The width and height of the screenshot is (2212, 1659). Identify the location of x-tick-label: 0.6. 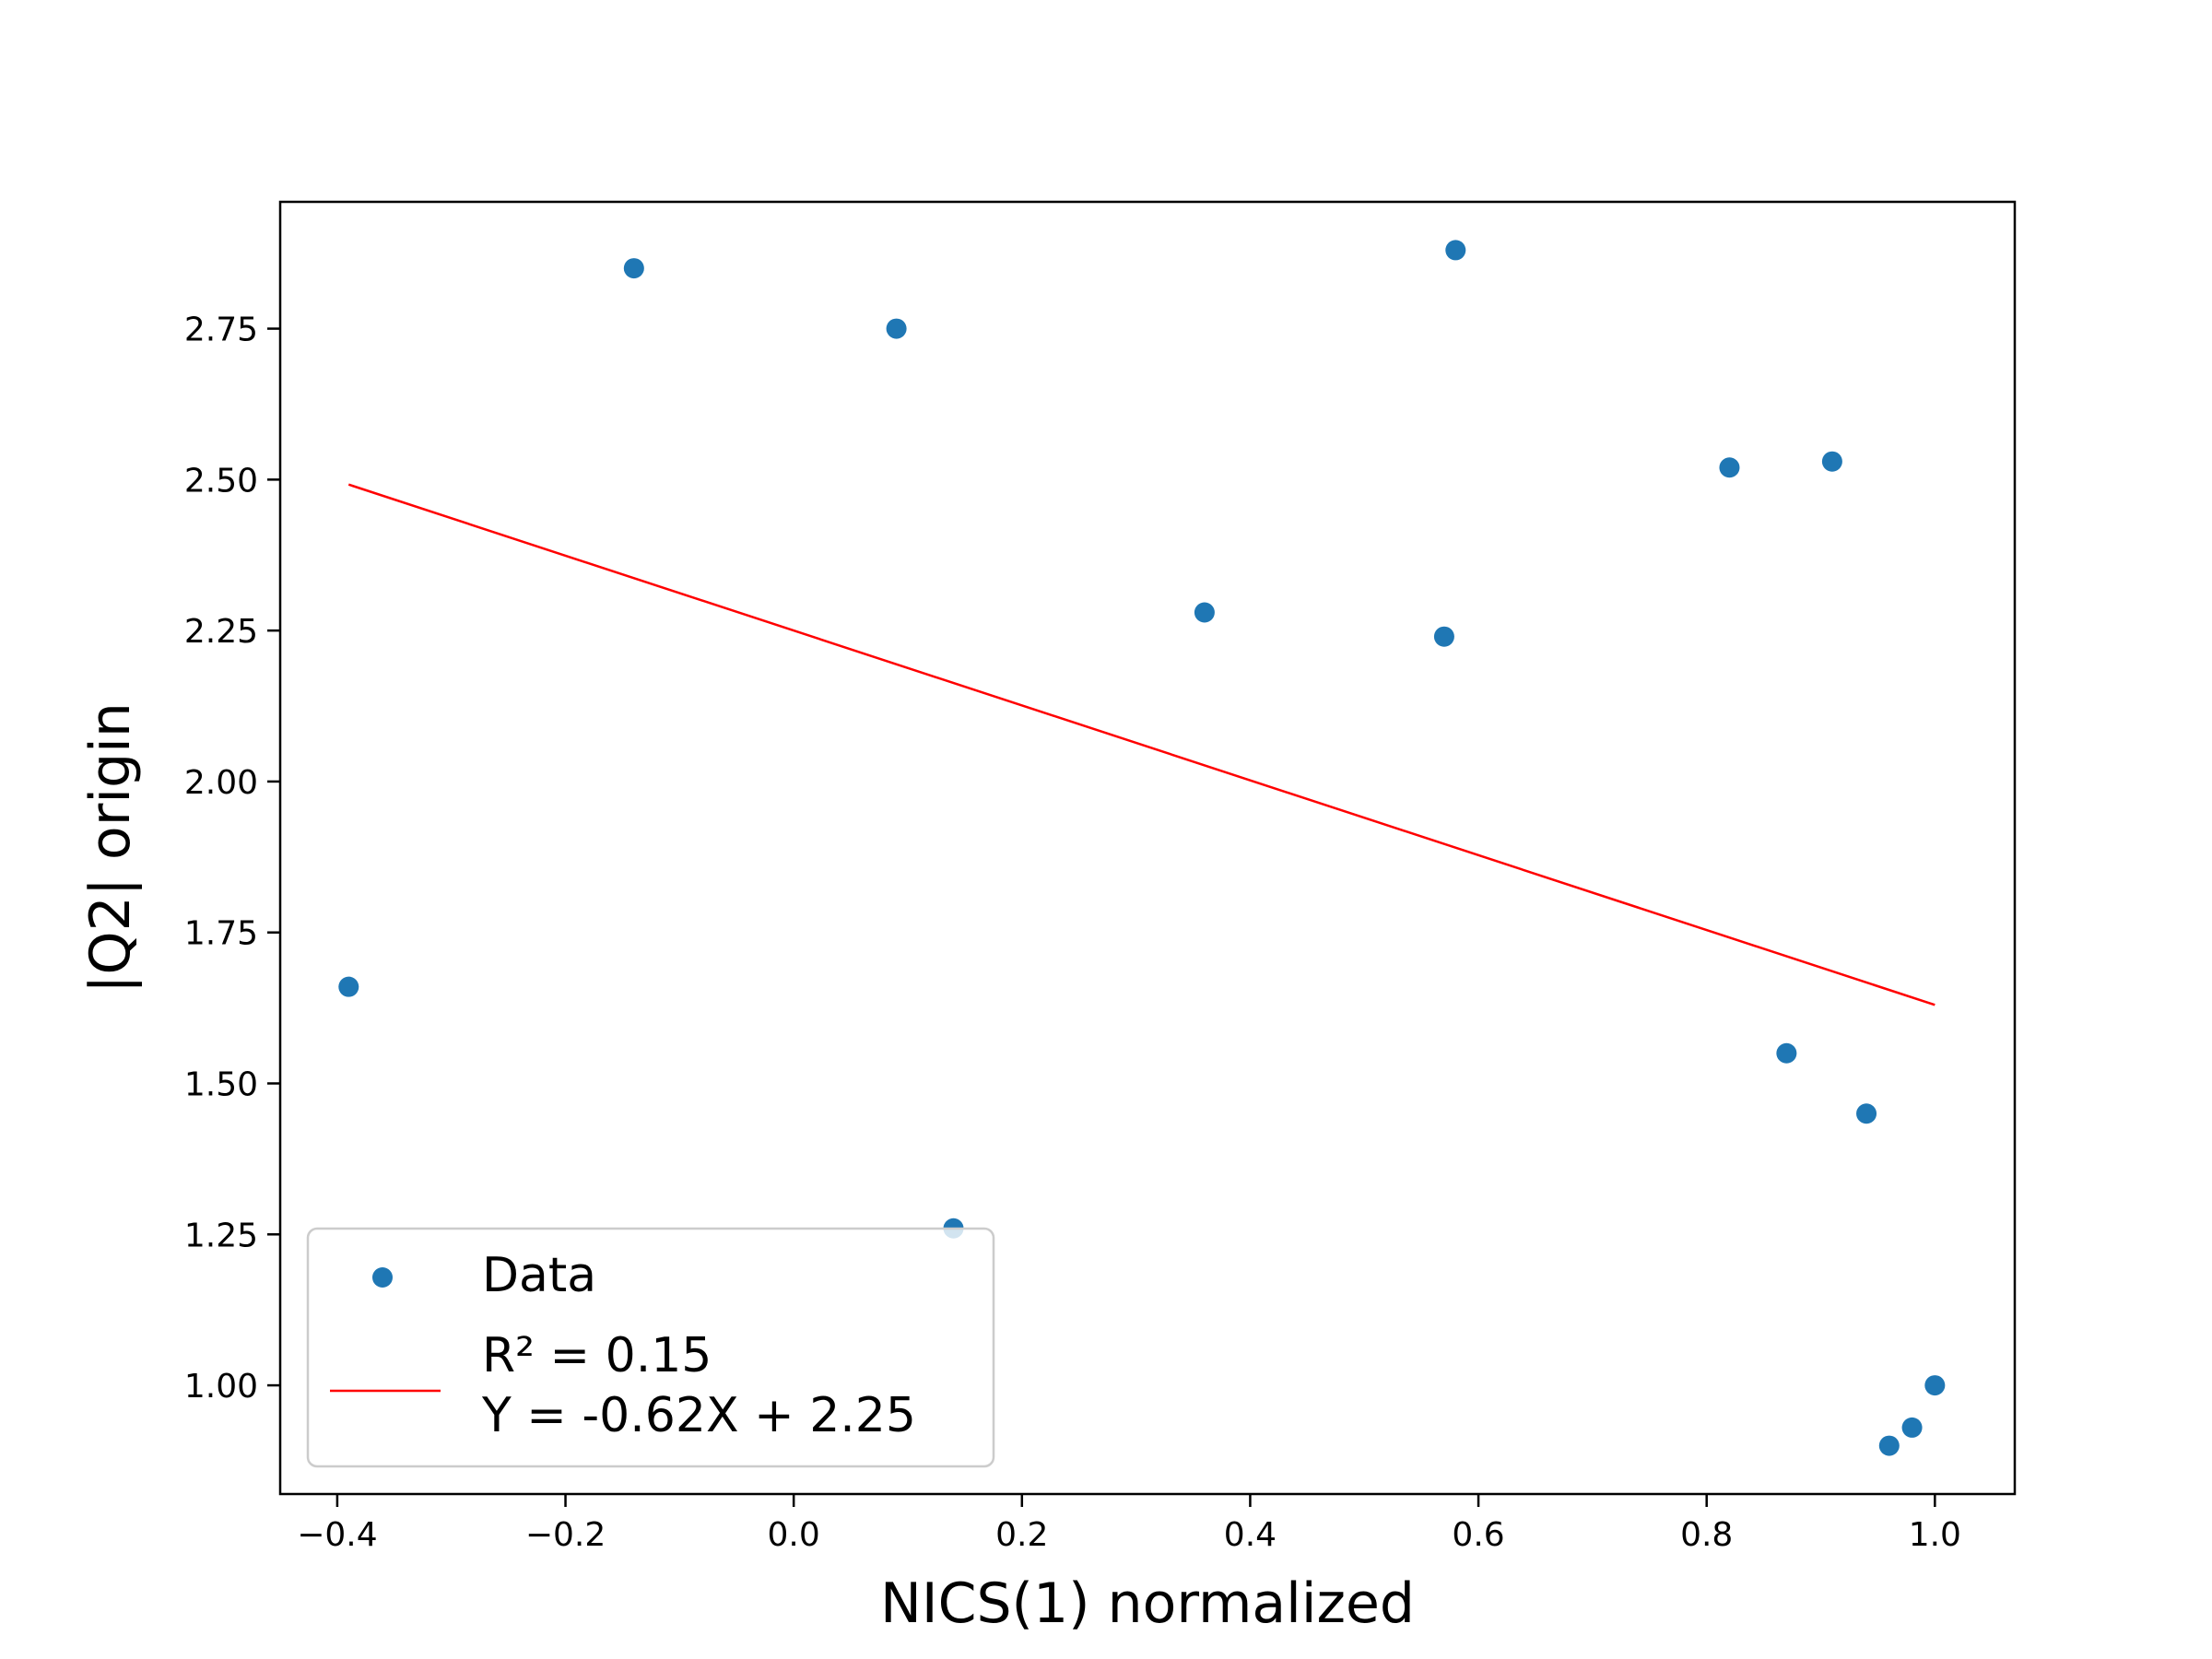
(1478, 1535).